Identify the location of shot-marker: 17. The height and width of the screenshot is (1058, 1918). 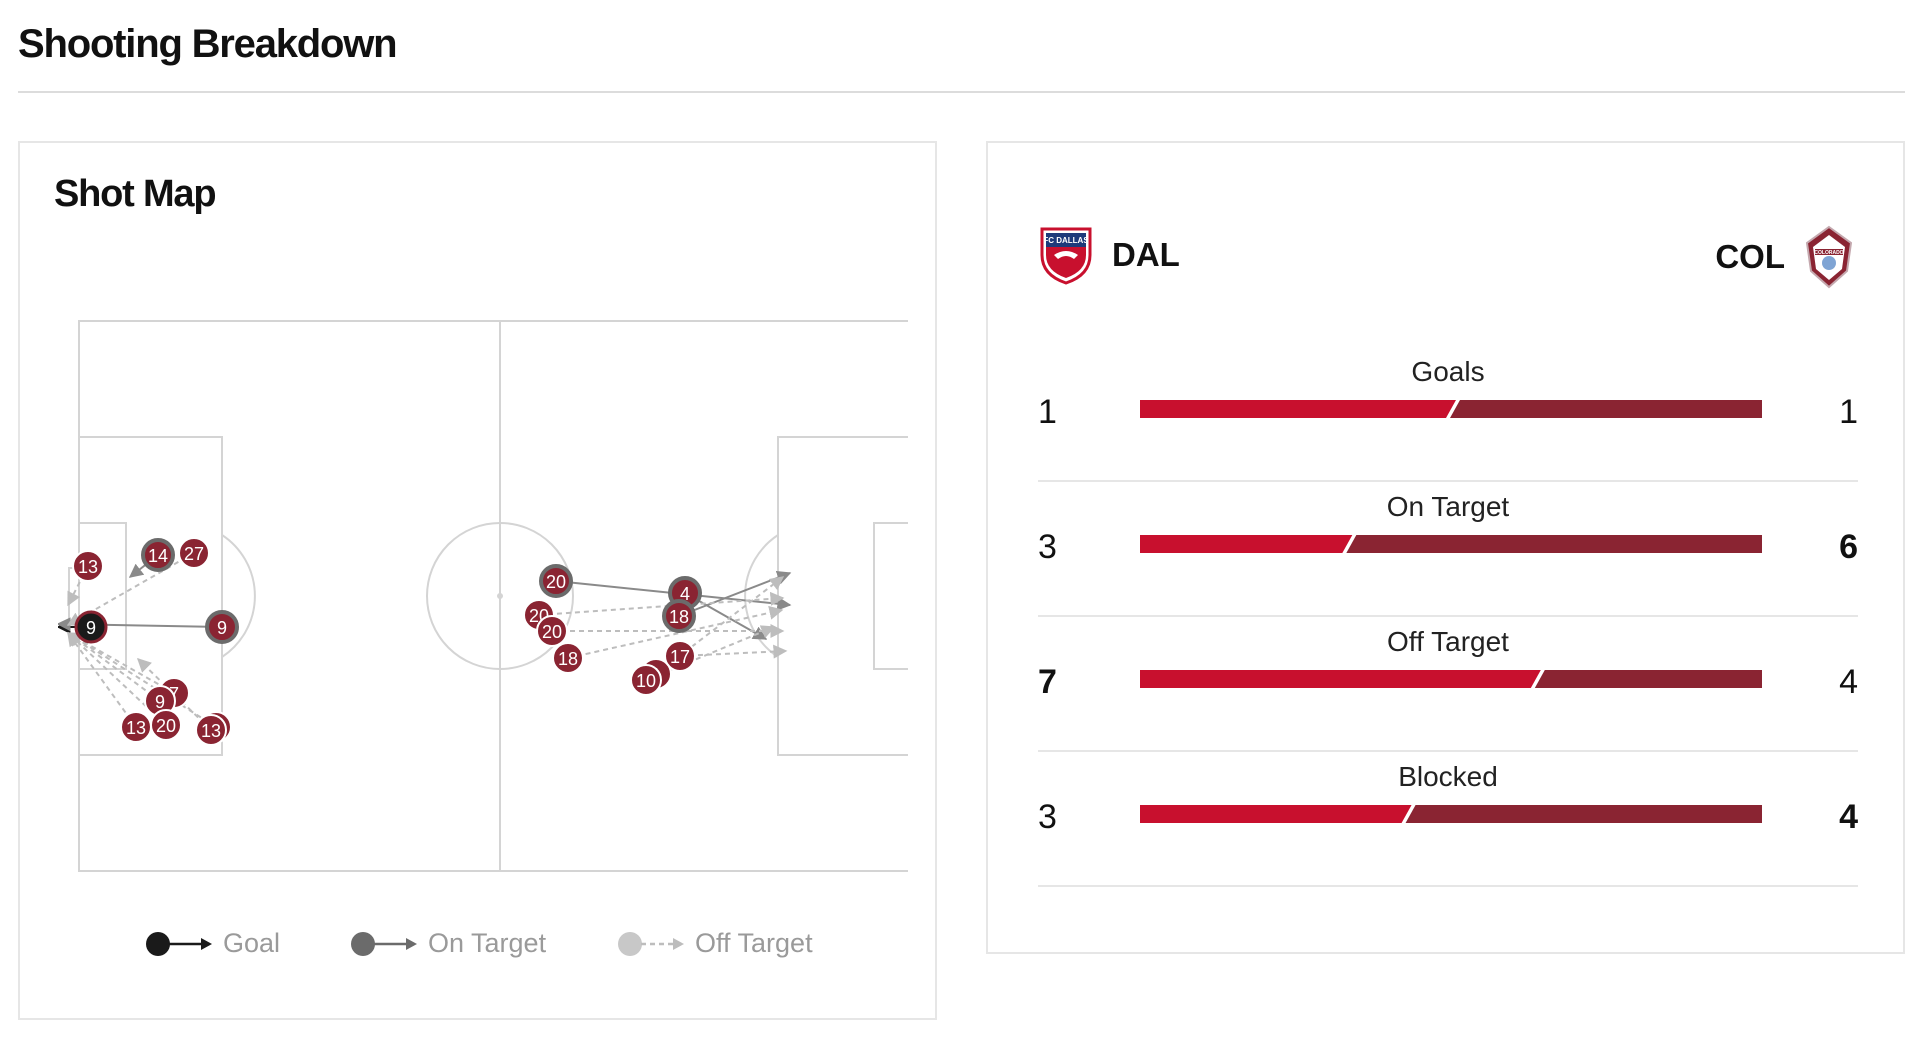
(680, 656).